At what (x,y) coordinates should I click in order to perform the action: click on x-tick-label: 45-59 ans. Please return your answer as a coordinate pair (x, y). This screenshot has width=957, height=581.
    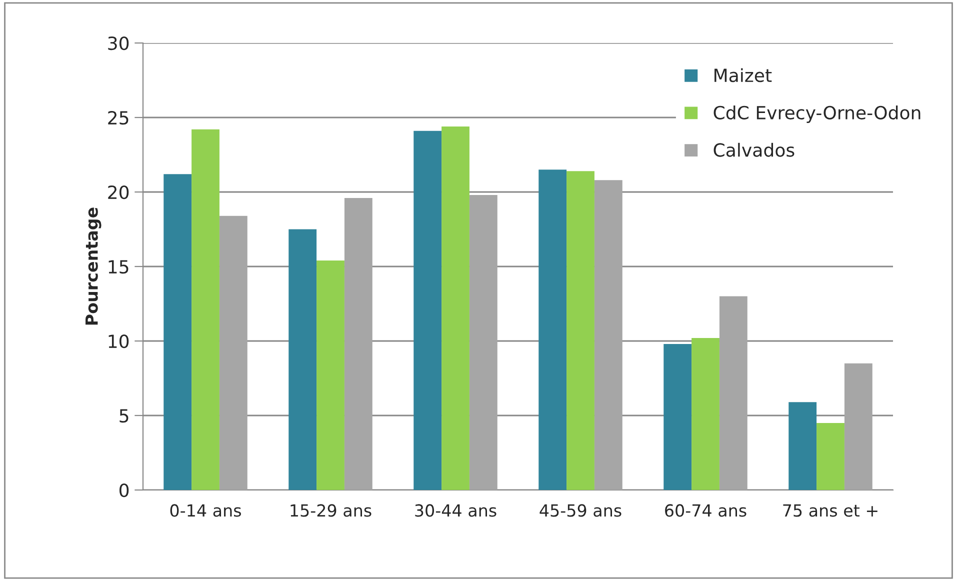
    Looking at the image, I should click on (581, 510).